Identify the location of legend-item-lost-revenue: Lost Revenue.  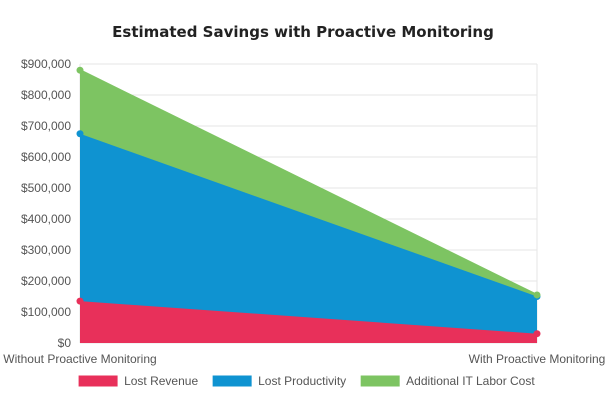
(137, 381).